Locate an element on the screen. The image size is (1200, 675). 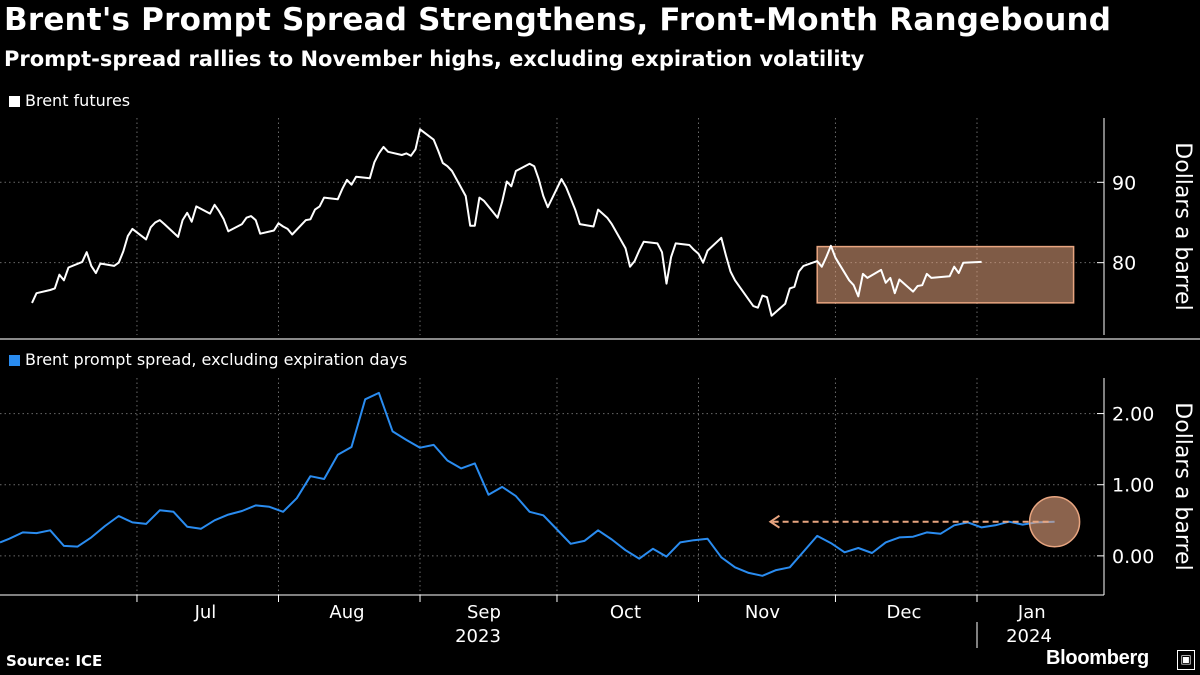
x-year-label: 2024 is located at coordinates (1029, 636).